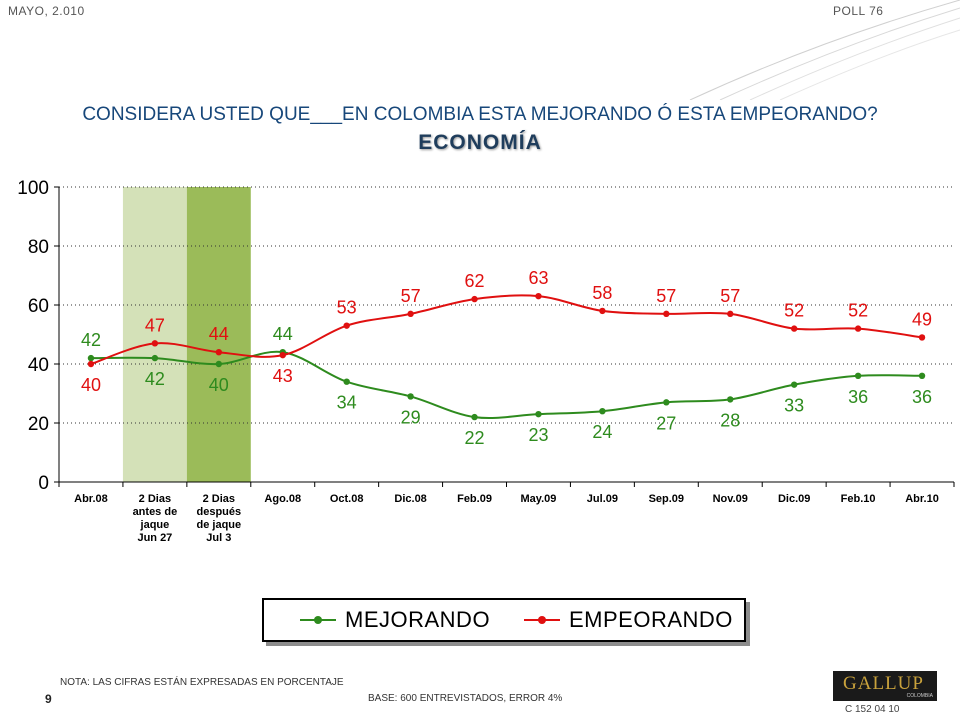 This screenshot has width=960, height=720. What do you see at coordinates (730, 296) in the screenshot?
I see `data-label-empeorando-10: 57` at bounding box center [730, 296].